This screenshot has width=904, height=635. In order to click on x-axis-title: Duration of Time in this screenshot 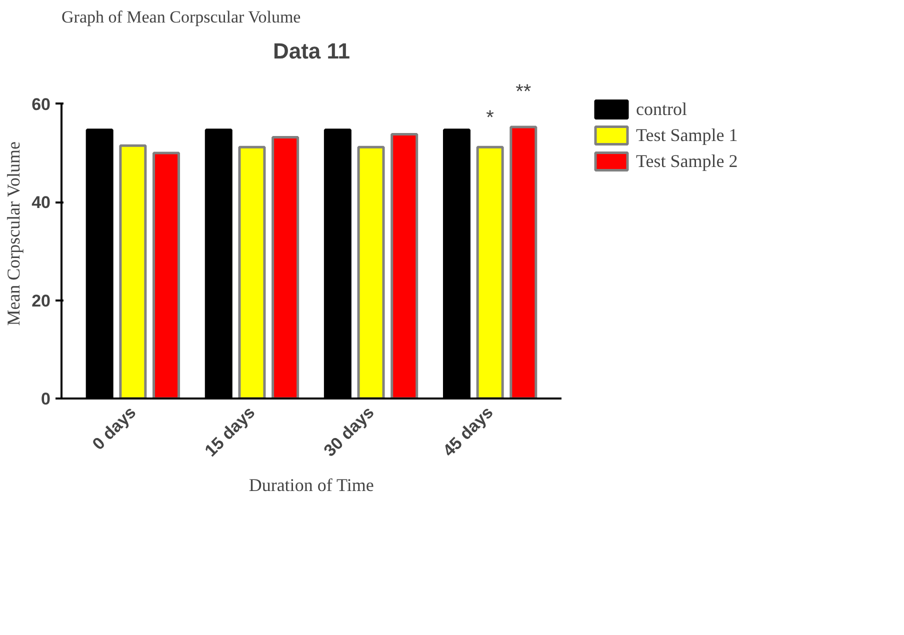, I will do `click(311, 485)`.